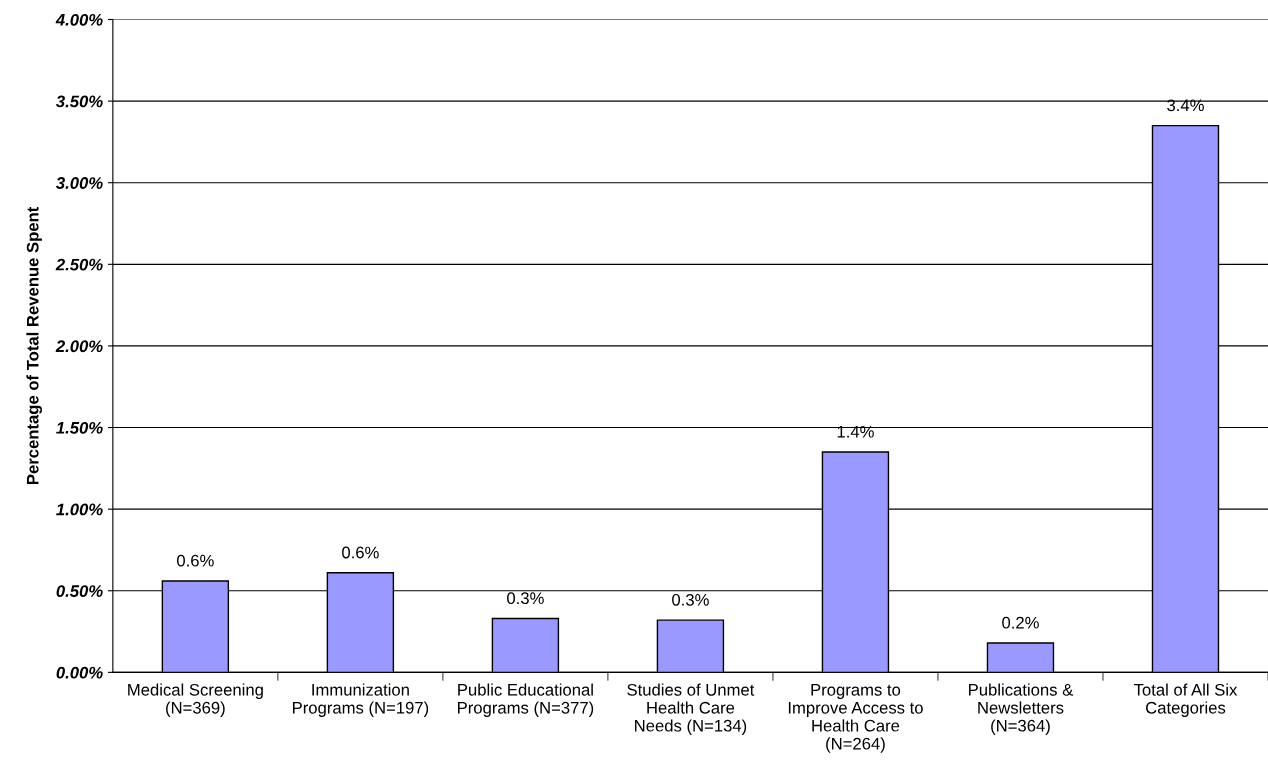  What do you see at coordinates (360, 700) in the screenshot?
I see `x-tick-label: Immunization Programs (N=197)` at bounding box center [360, 700].